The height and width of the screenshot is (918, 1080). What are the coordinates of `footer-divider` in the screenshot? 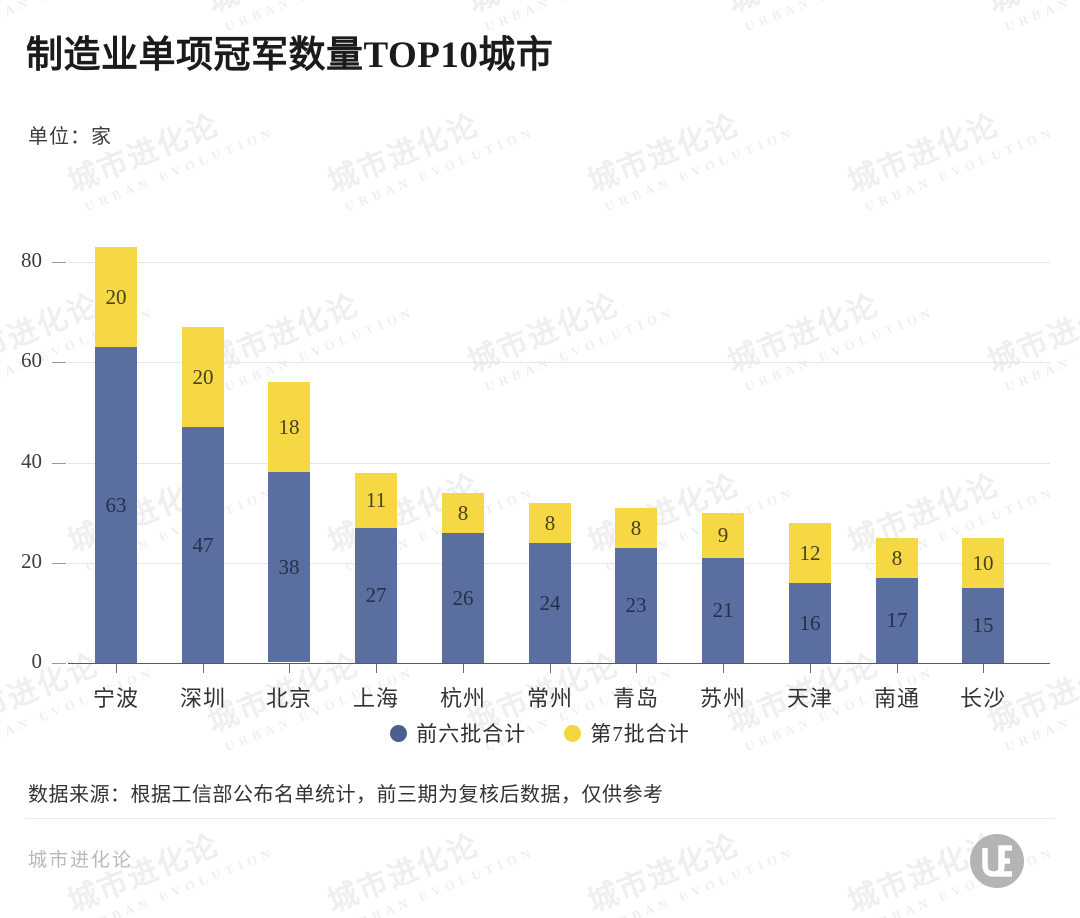 It's located at (540, 818).